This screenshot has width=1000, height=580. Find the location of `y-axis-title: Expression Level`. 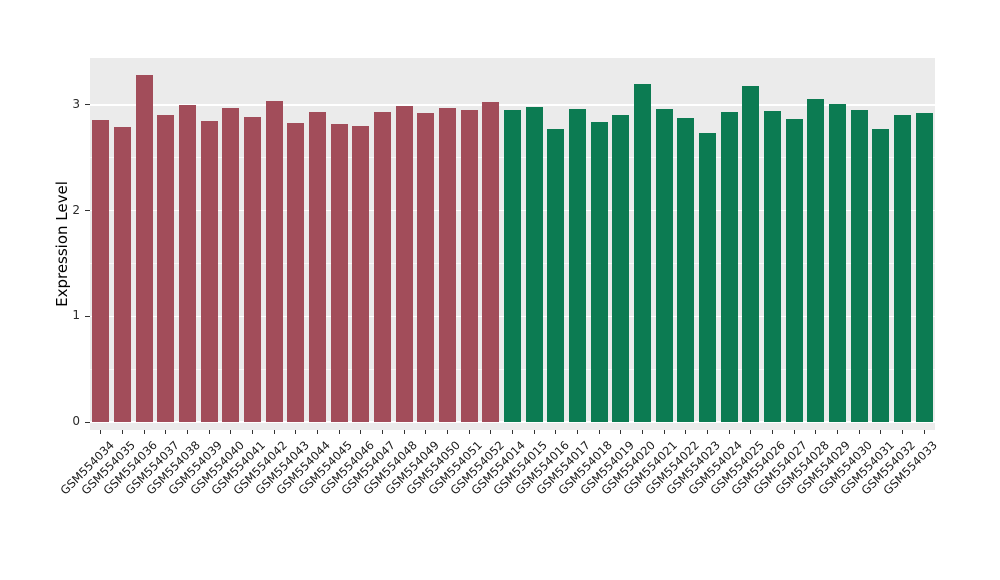

y-axis-title: Expression Level is located at coordinates (62, 244).